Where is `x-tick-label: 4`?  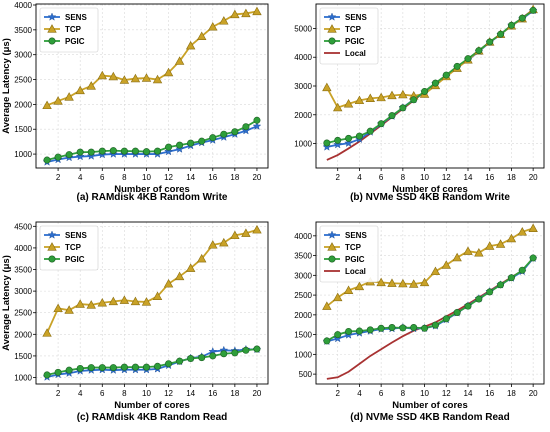 x-tick-label: 4 is located at coordinates (359, 177).